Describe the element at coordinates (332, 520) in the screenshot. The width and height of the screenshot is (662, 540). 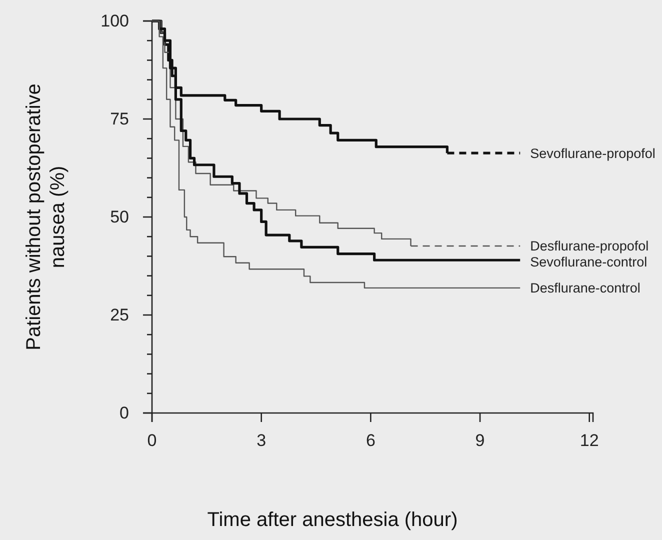
I see `x-axis-title: Time after anesthesia (hour)` at that location.